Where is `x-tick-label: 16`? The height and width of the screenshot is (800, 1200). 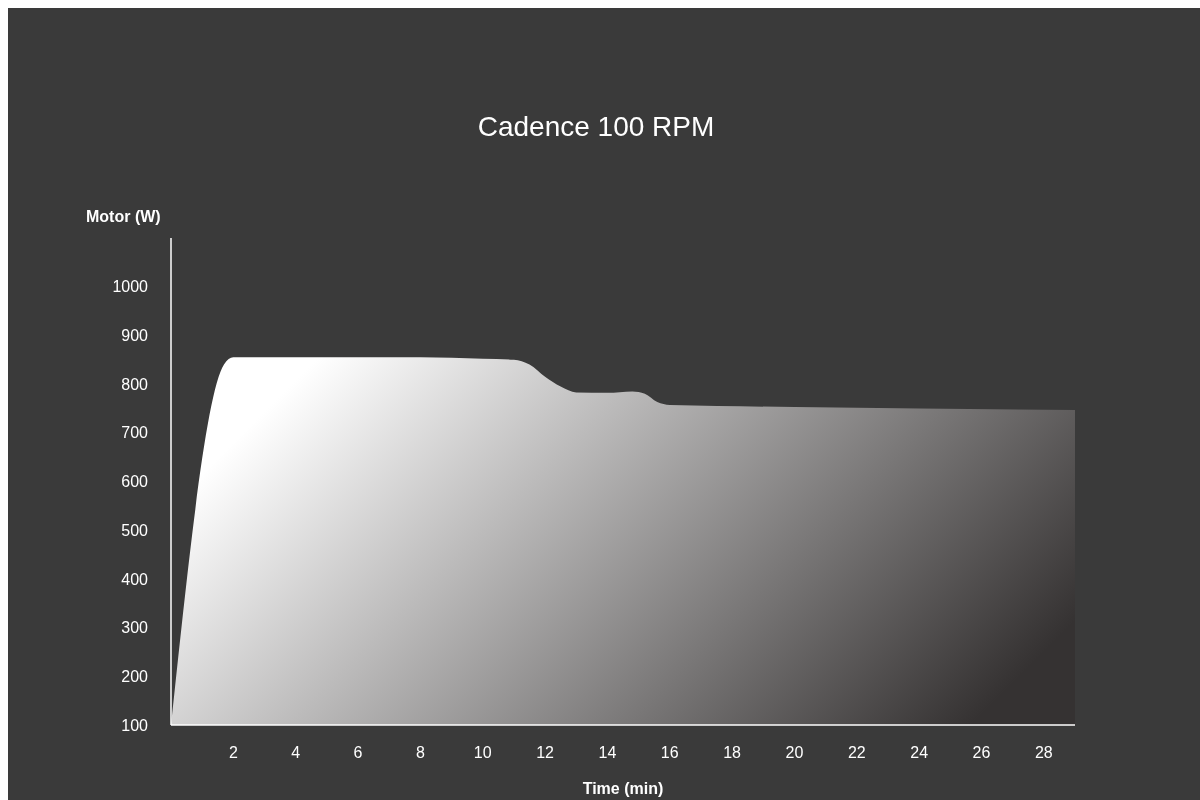 x-tick-label: 16 is located at coordinates (669, 752).